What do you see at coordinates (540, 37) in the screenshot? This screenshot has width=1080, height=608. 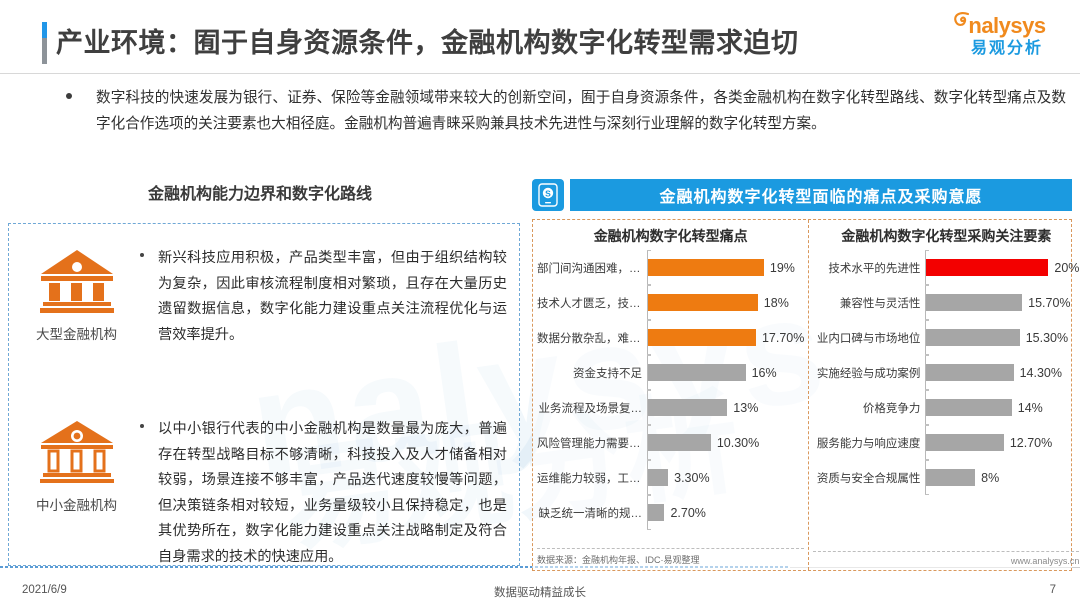 I see `slide-header: 产业环境：囿于自身资源条件，金融机构数字化转型需求迫切 nalysys 易观分析` at bounding box center [540, 37].